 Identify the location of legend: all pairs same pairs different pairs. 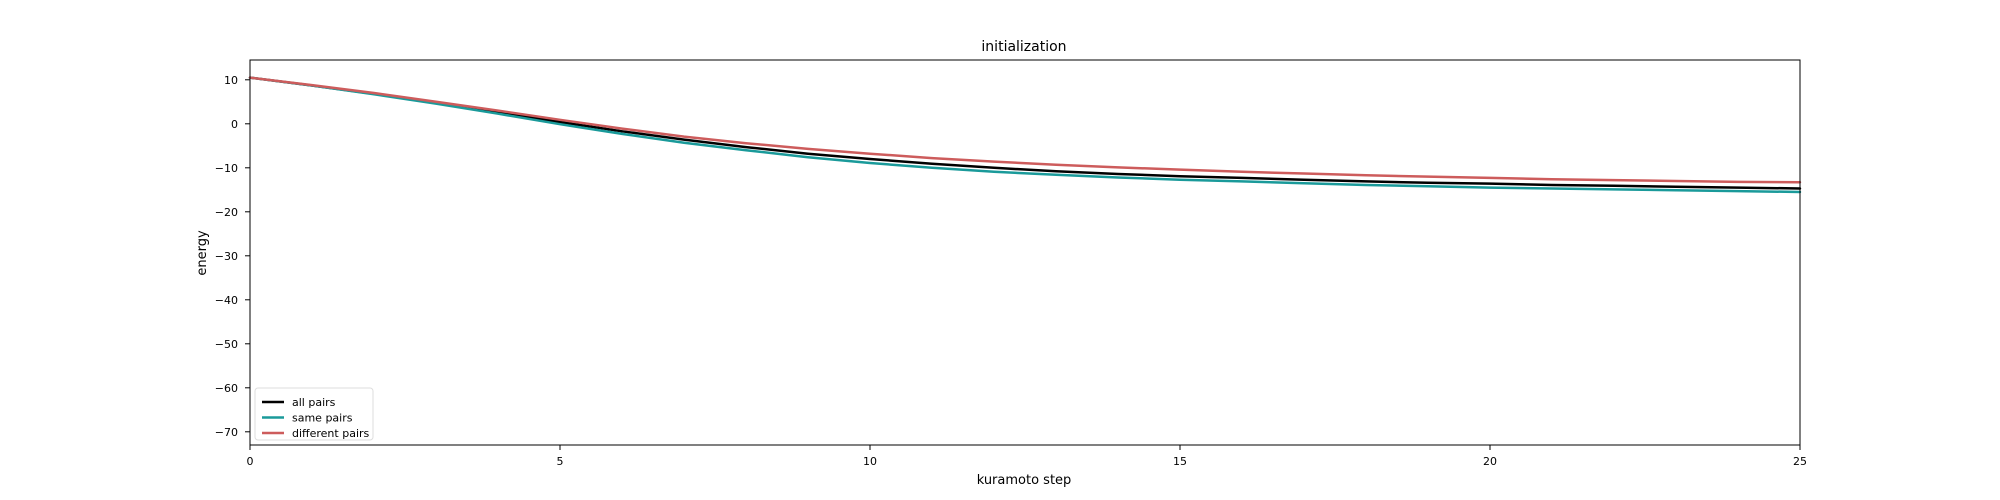
(314, 414).